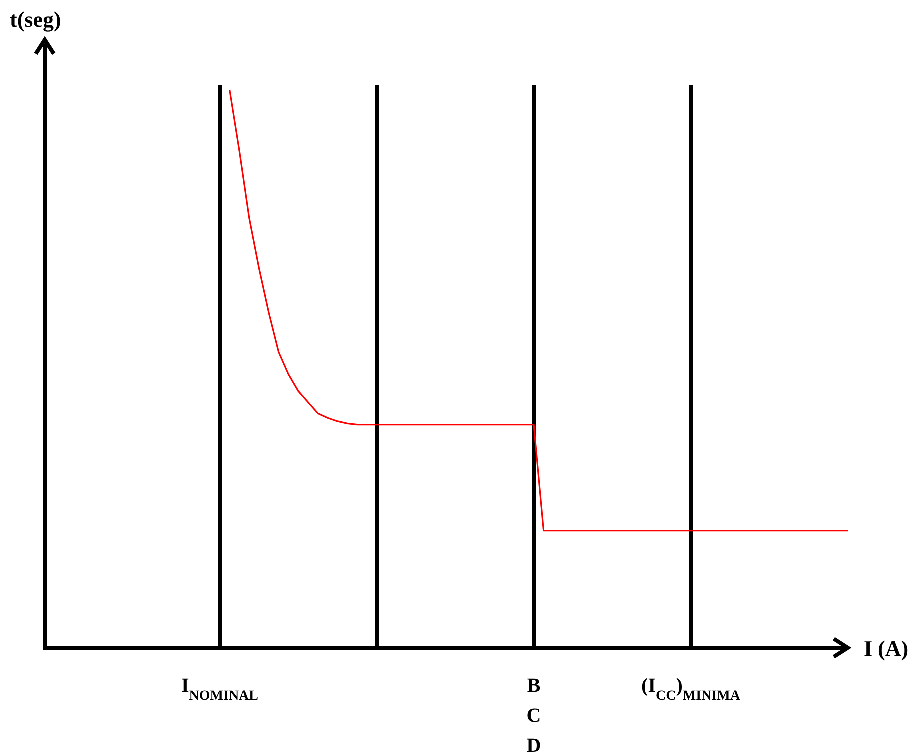 The width and height of the screenshot is (918, 755). I want to click on x-tick-label: B C D, so click(534, 715).